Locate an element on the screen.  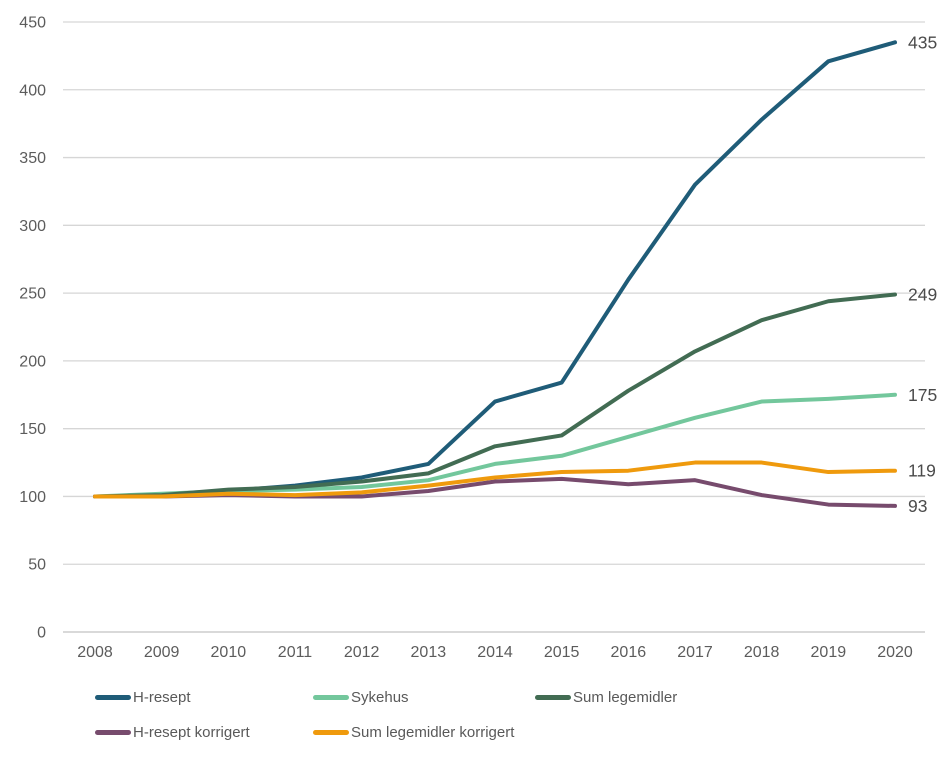
y-axis-tick-label: 200 is located at coordinates (32, 361).